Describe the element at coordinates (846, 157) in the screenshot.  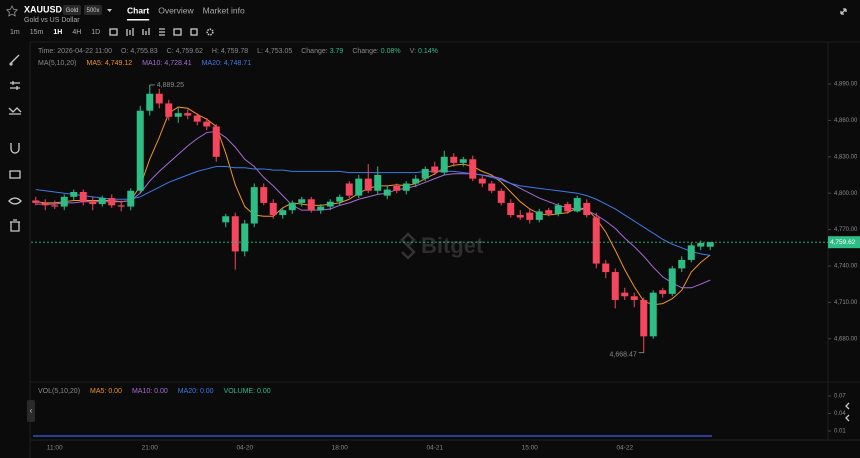
I see `y-tick-label: 4,830.00` at that location.